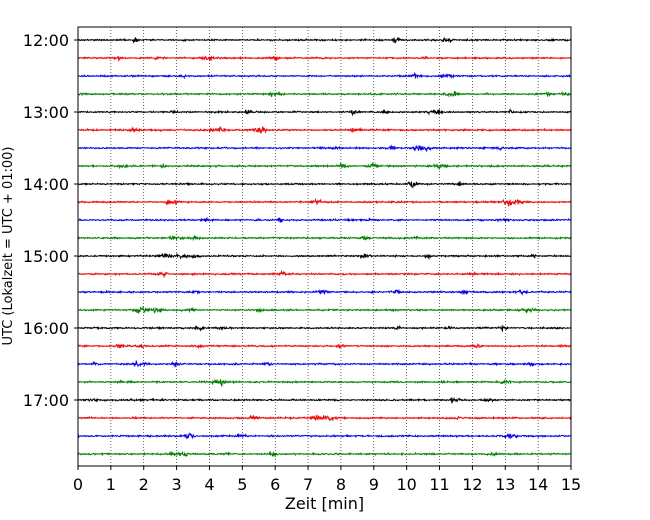 This screenshot has width=650, height=520. What do you see at coordinates (327, 480) in the screenshot?
I see `x-axis-ticks: 0 1 2 3 4 5 6 7 8 9 10 11 12 13 14 15` at bounding box center [327, 480].